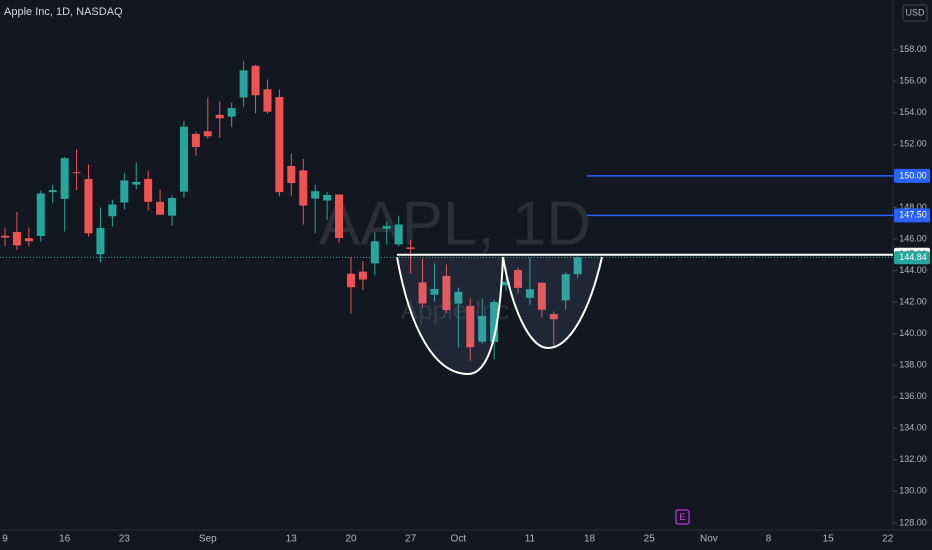 The image size is (932, 550). Describe the element at coordinates (913, 522) in the screenshot. I see `y-tick-label: 128.00` at that location.